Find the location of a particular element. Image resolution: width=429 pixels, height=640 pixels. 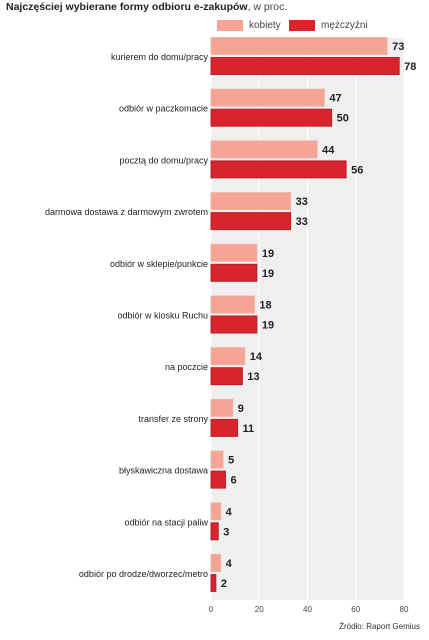

category-label: transfer ze strony is located at coordinates (173, 419).